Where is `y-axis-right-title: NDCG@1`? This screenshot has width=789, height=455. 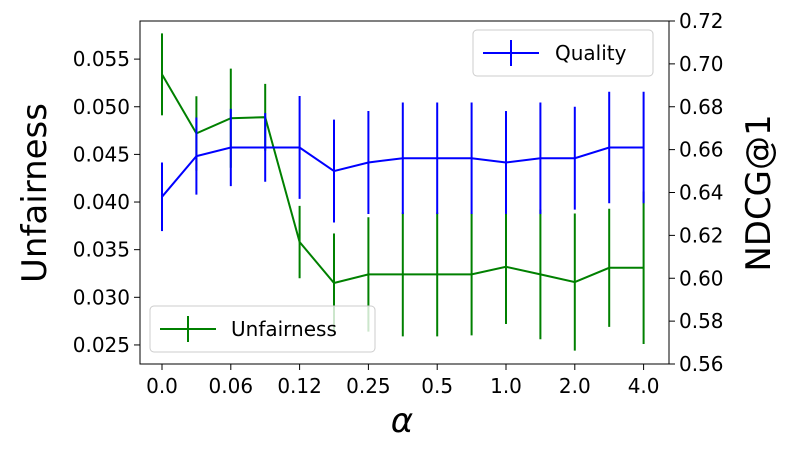 y-axis-right-title: NDCG@1 is located at coordinates (759, 192).